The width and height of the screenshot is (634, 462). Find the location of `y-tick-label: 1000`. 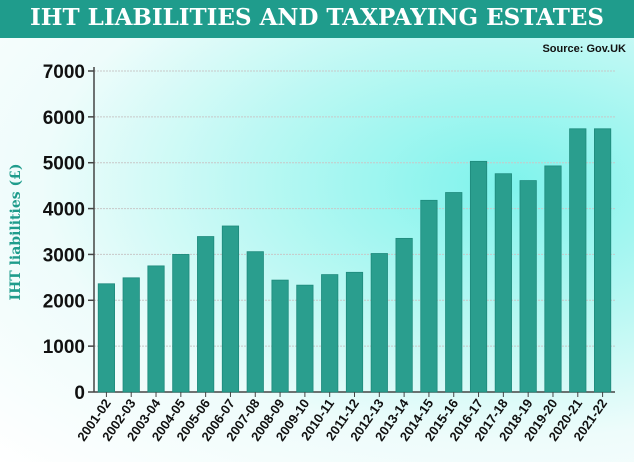

y-tick-label: 1000 is located at coordinates (64, 347).